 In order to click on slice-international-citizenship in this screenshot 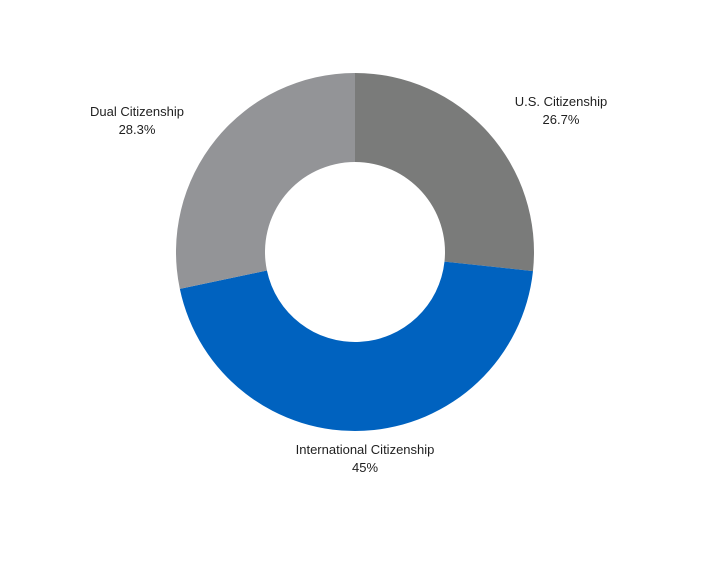, I will do `click(356, 346)`.